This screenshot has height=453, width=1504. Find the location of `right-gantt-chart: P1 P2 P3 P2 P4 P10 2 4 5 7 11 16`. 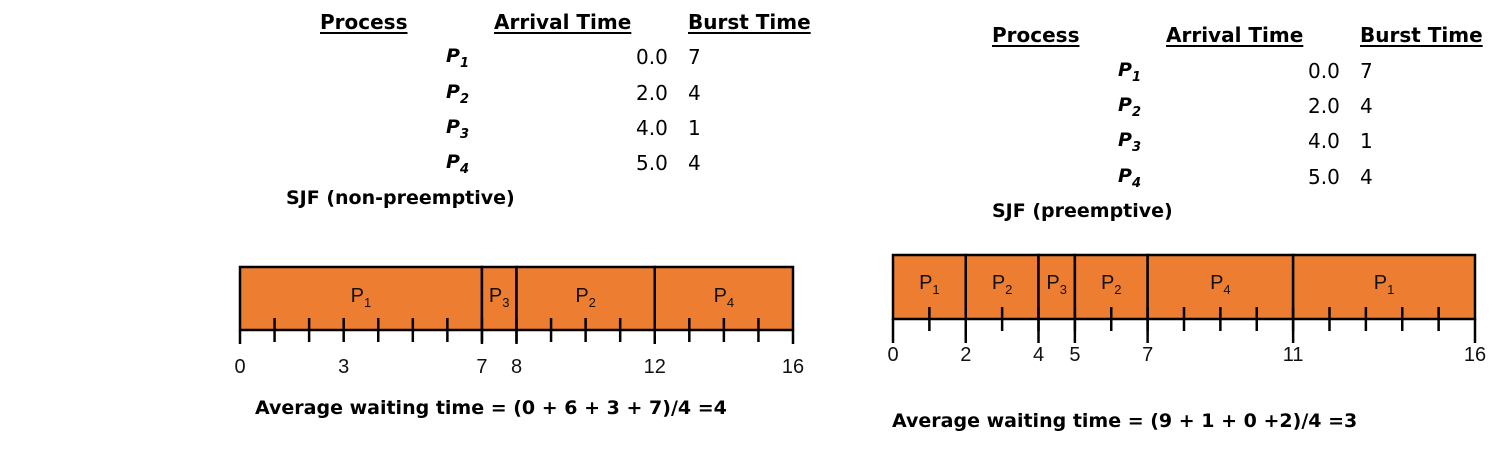

right-gantt-chart: P1 P2 P3 P2 P4 P10 2 4 5 7 11 16 is located at coordinates (1186, 309).